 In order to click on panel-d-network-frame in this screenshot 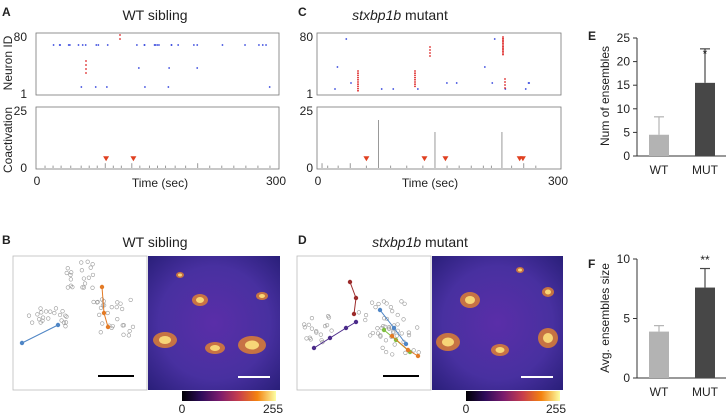, I will do `click(364, 323)`.